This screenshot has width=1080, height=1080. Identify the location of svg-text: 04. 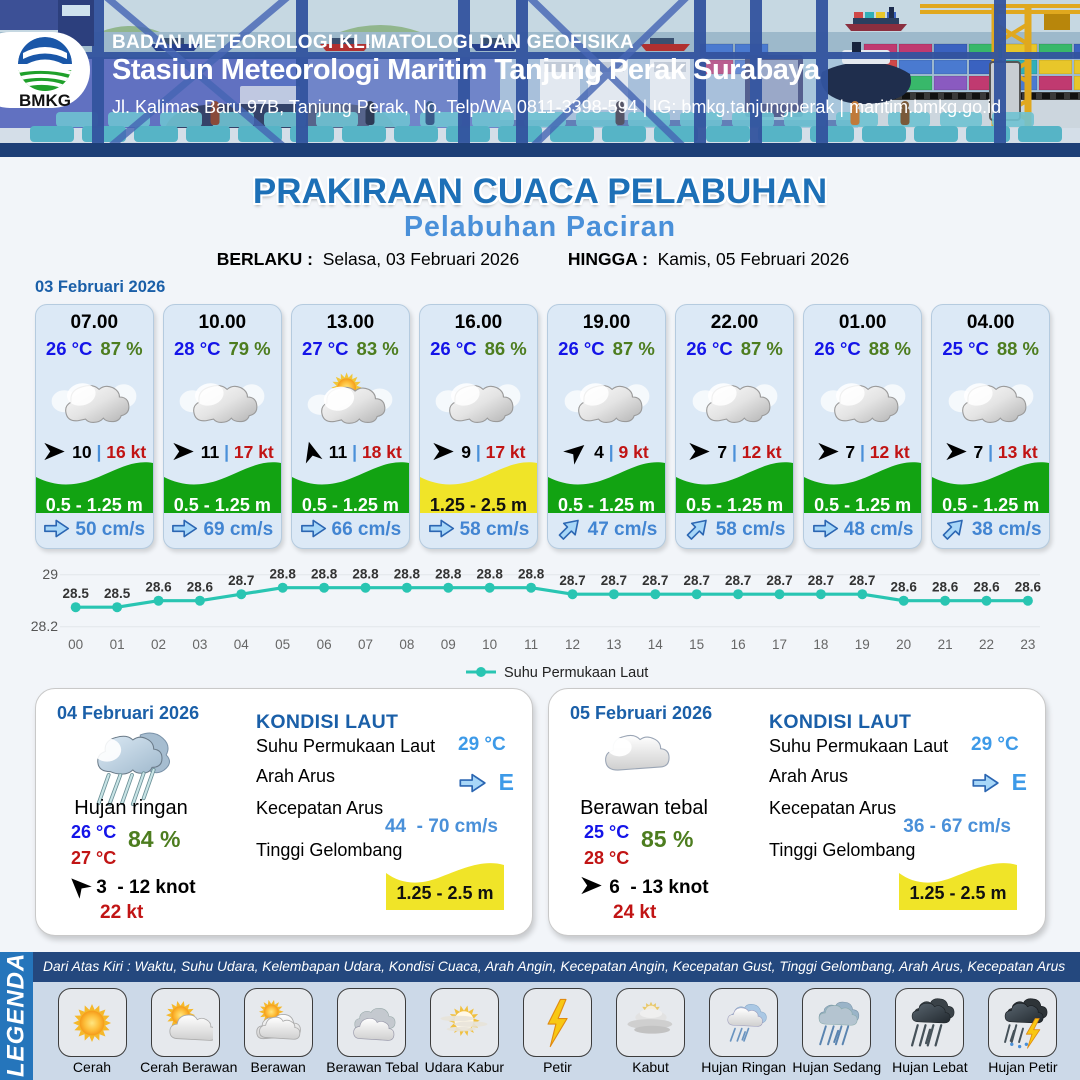
(242, 644).